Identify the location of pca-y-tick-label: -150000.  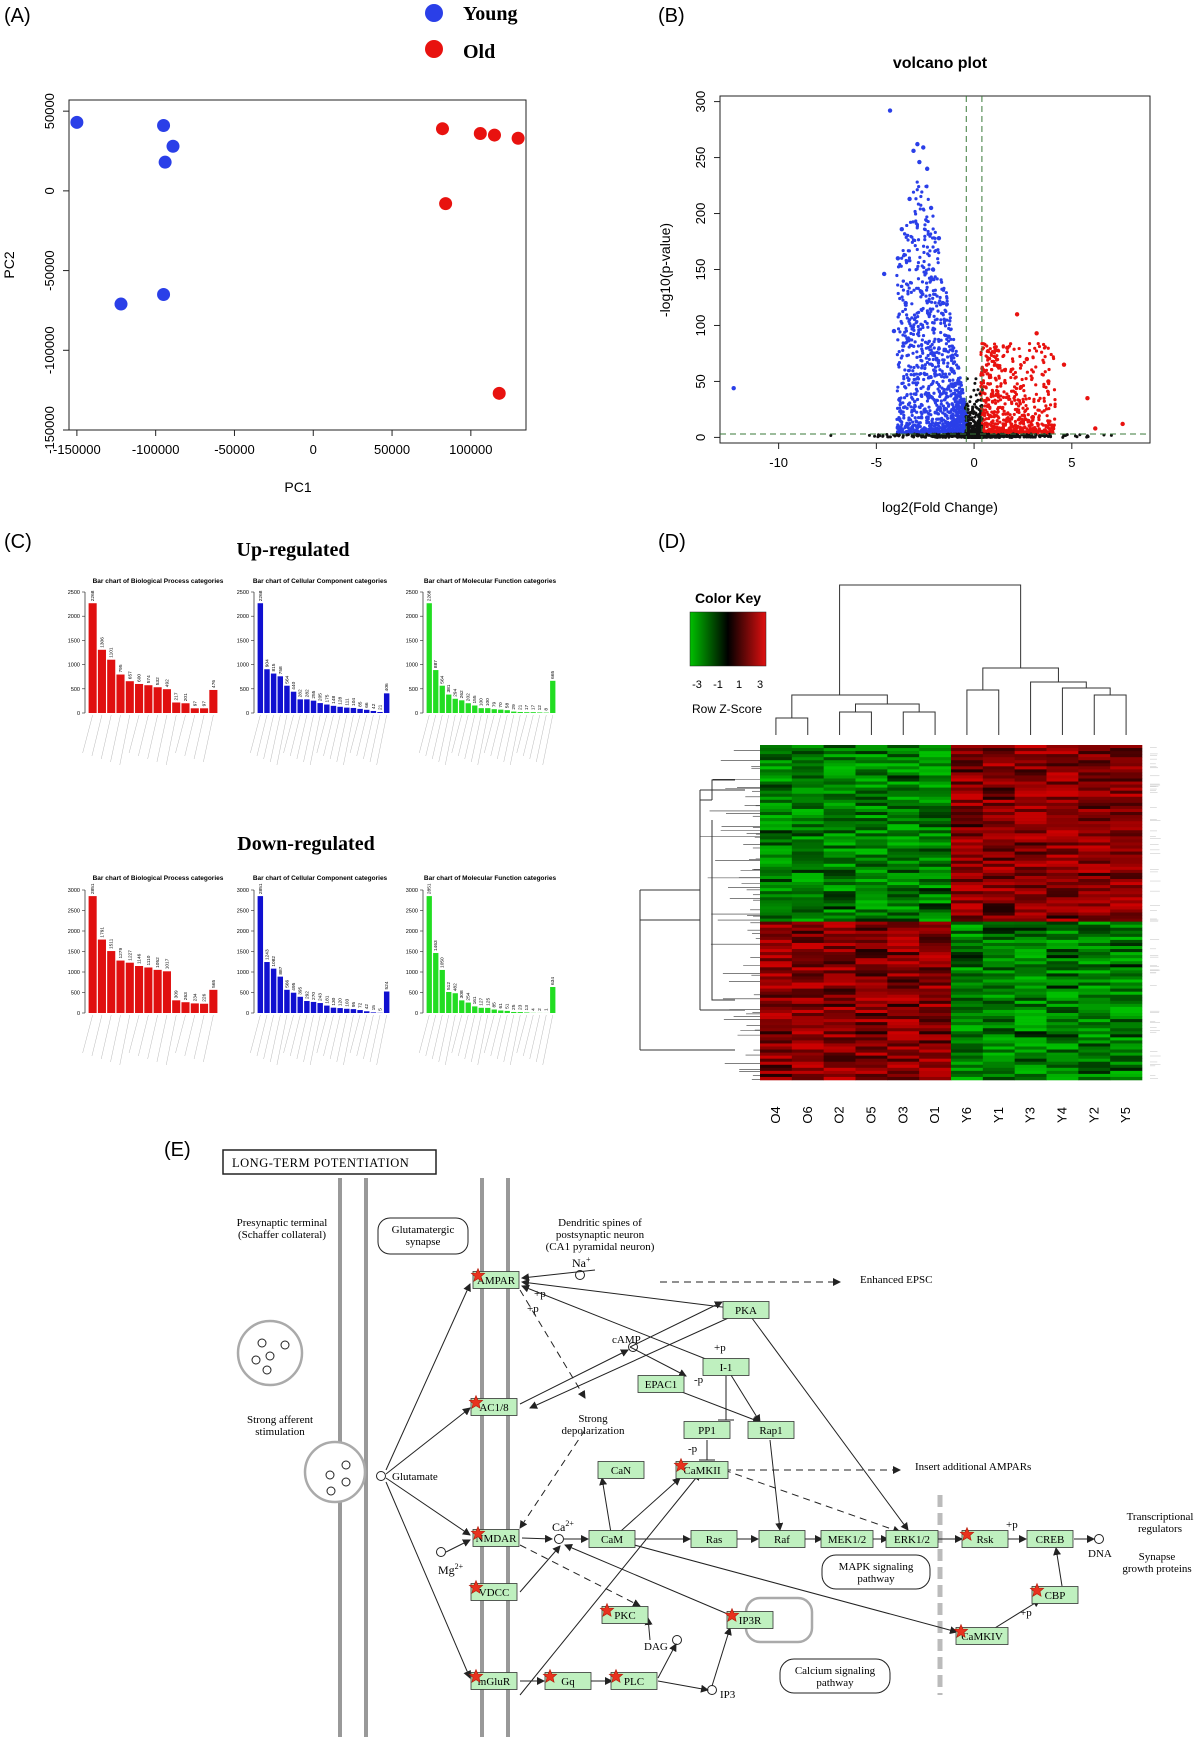
(49, 430).